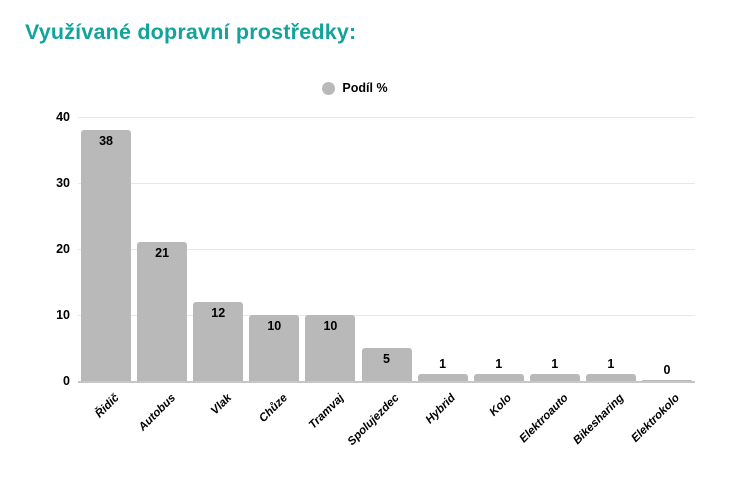  Describe the element at coordinates (330, 348) in the screenshot. I see `bar-tramvaj` at that location.